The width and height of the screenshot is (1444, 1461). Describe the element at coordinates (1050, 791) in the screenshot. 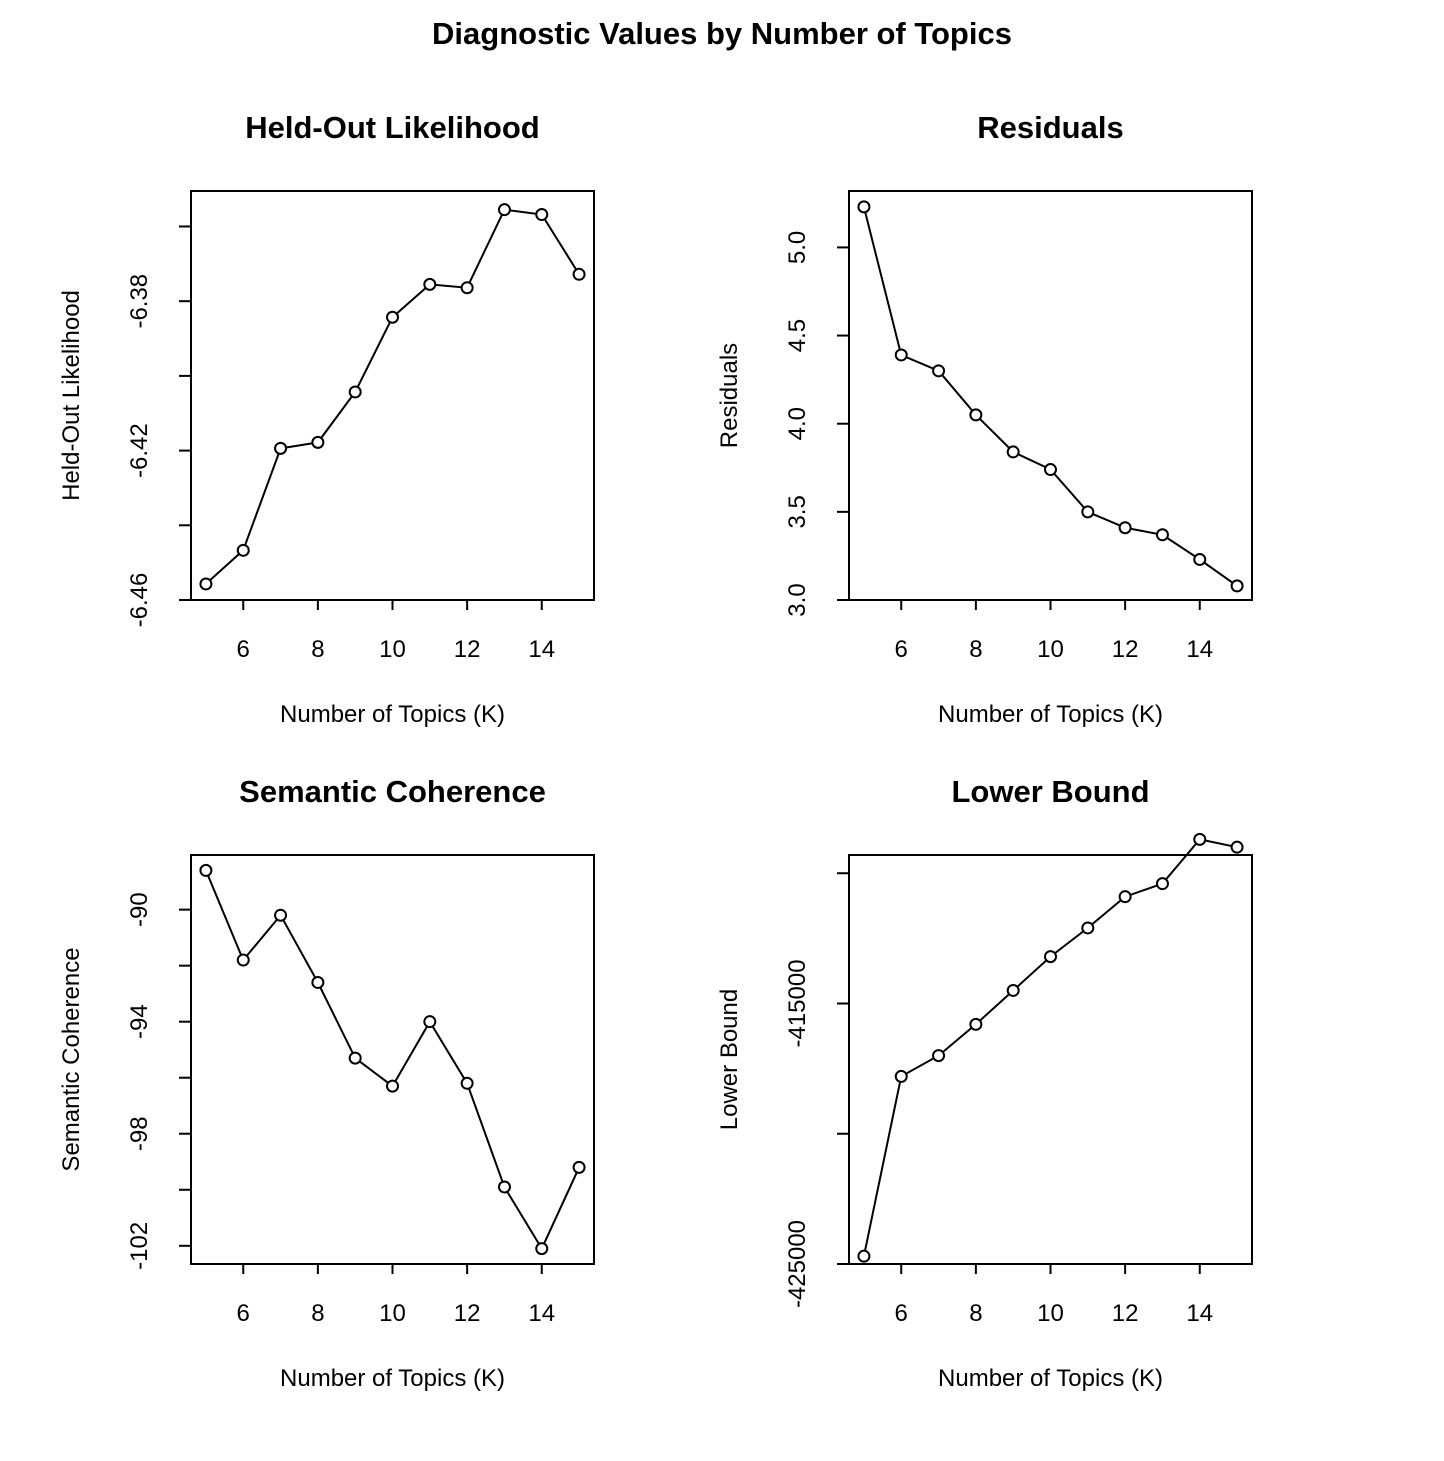

I see `panel-title: Lower Bound` at that location.